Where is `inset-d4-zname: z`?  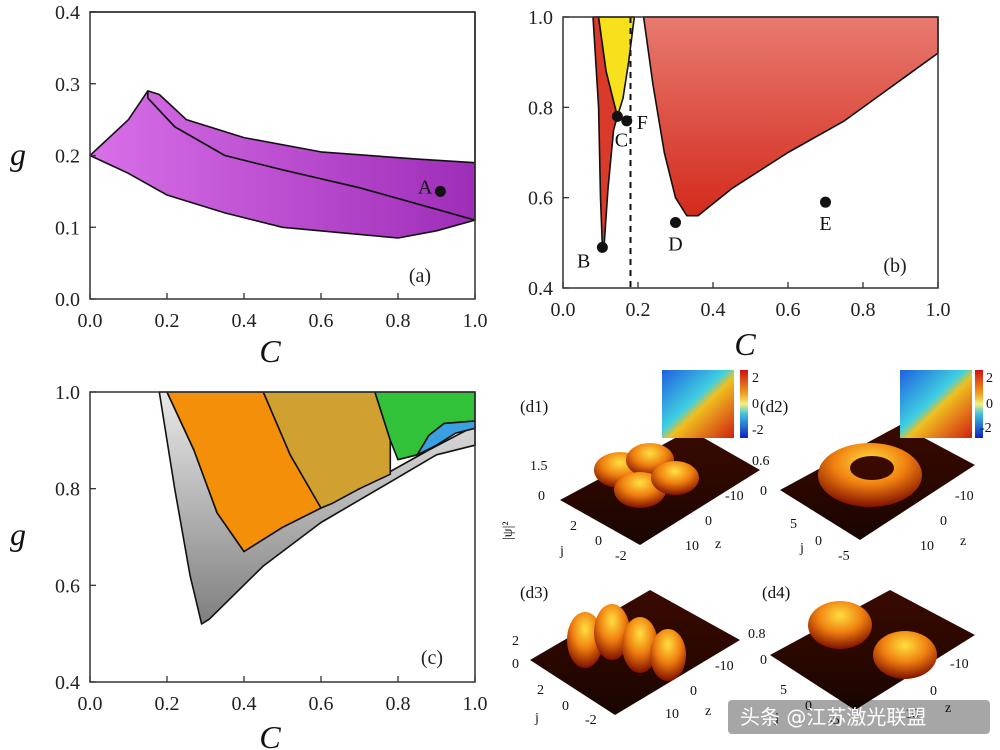 inset-d4-zname: z is located at coordinates (948, 708).